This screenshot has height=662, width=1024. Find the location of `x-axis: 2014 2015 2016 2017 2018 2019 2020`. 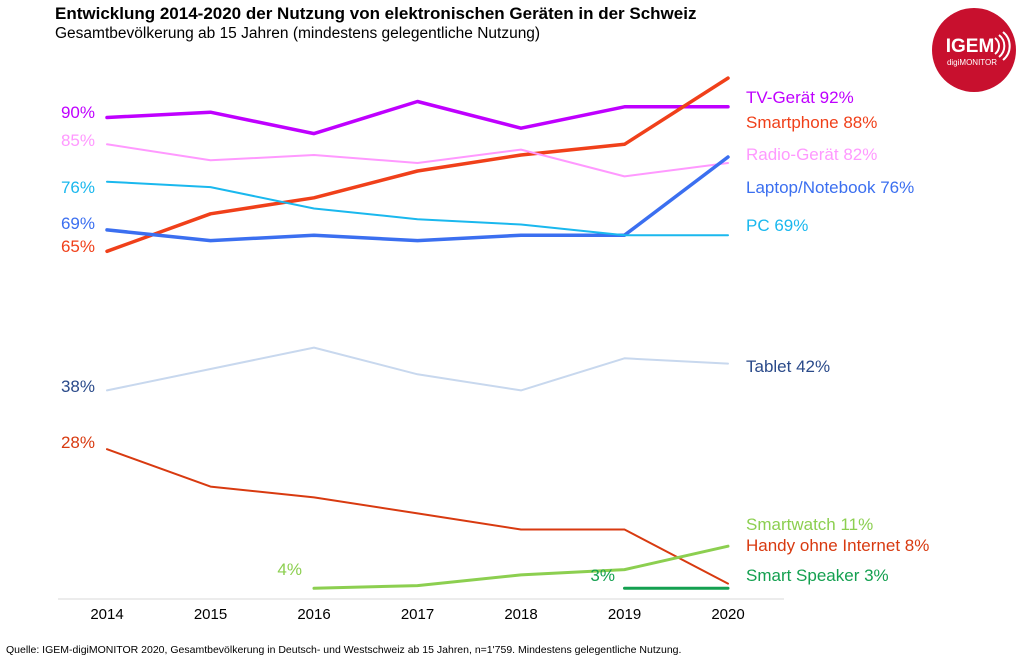

x-axis: 2014 2015 2016 2017 2018 2019 2020 is located at coordinates (421, 610).